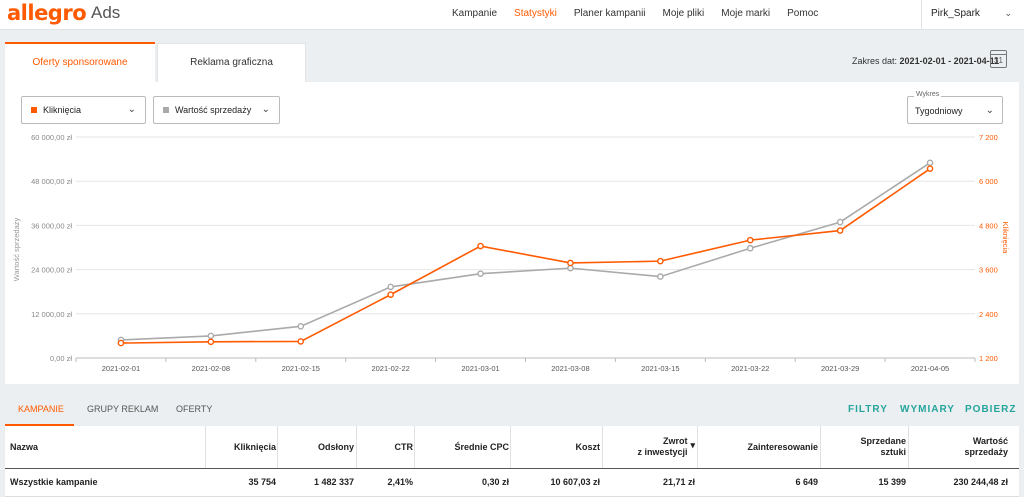 This screenshot has width=1024, height=497. Describe the element at coordinates (51, 181) in the screenshot. I see `left-tick-label: 48 000,00 zł` at that location.